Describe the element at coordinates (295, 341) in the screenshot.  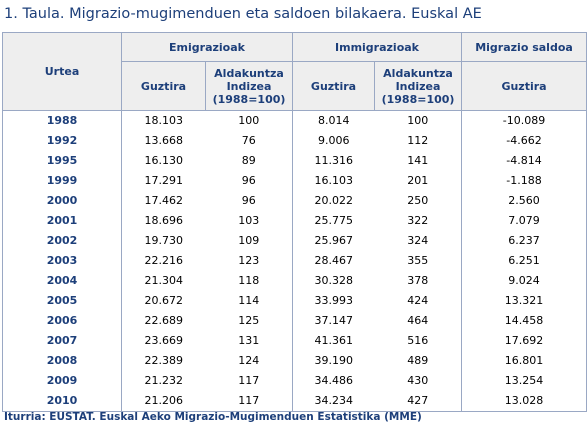
I see `table-row: 2007 23.669 131 41.361 516 17.692` at that location.